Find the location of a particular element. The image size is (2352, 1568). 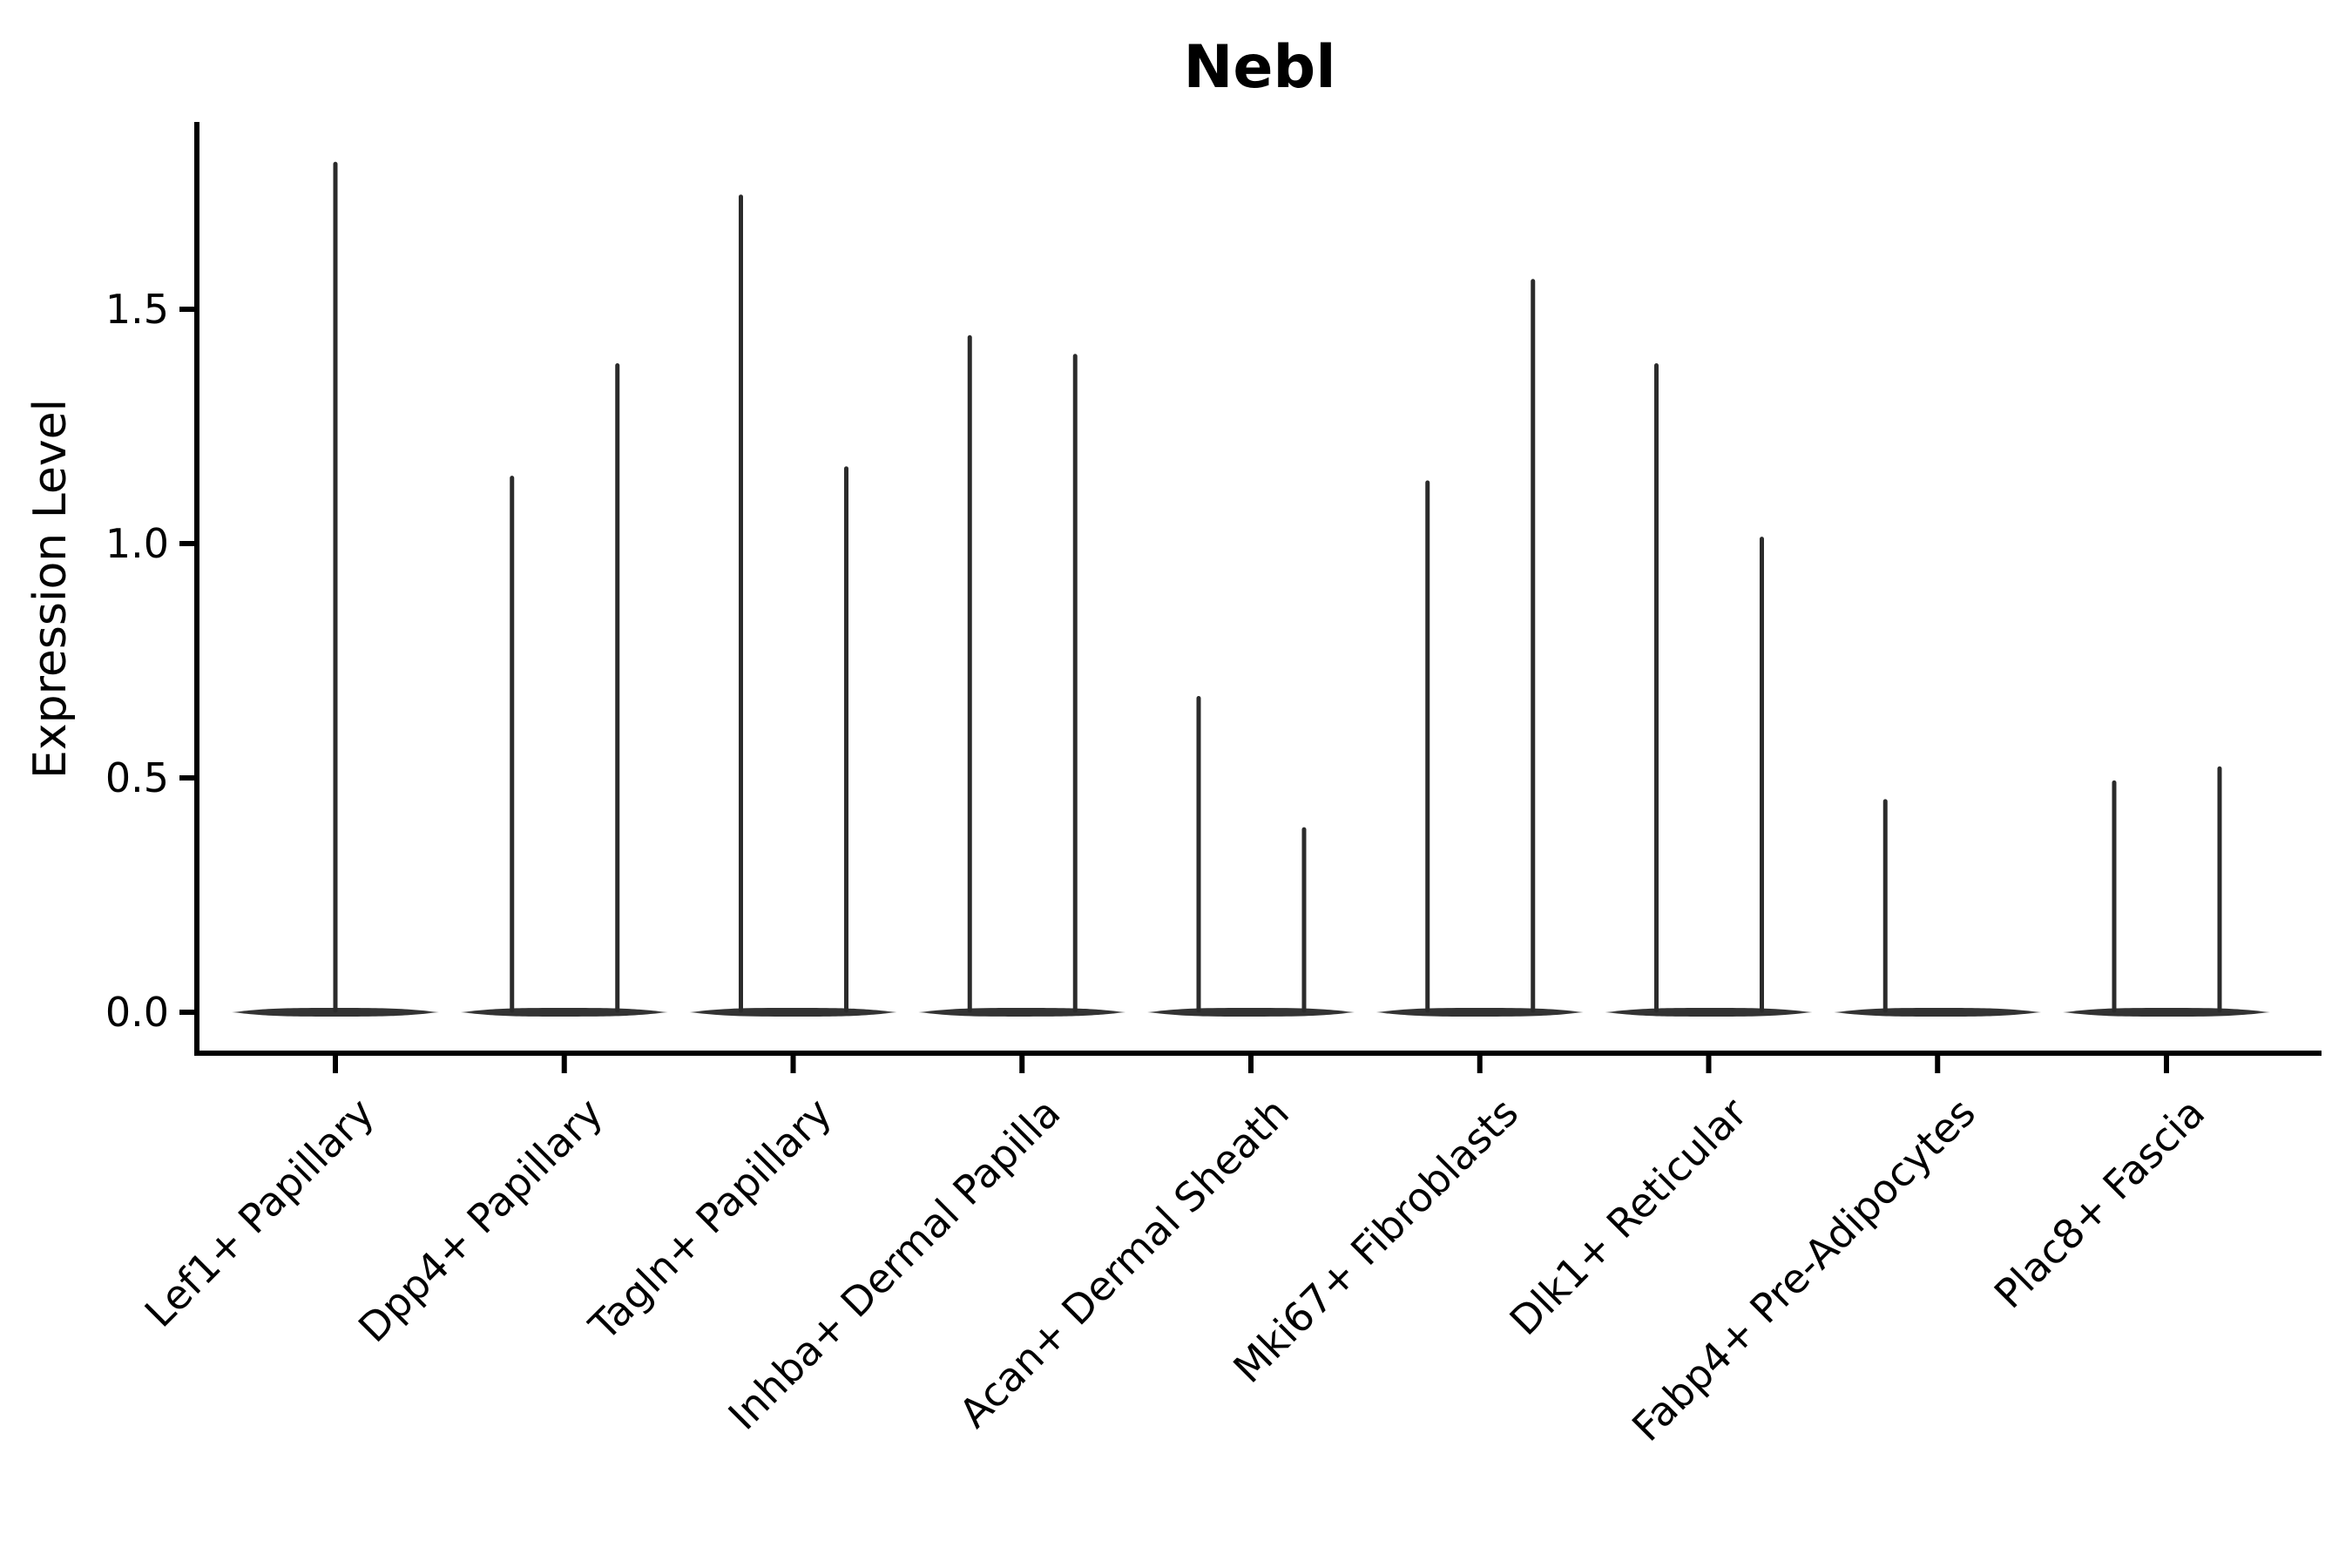

y-tick-label: 0.5 is located at coordinates (137, 777).